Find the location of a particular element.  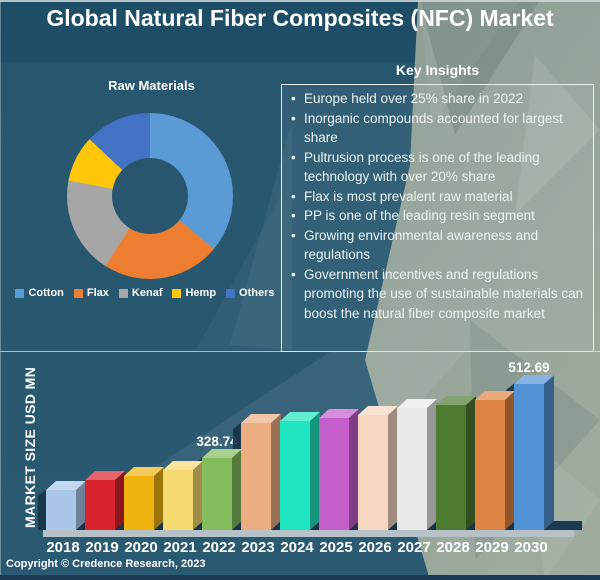

bar-2022 is located at coordinates (218, 489).